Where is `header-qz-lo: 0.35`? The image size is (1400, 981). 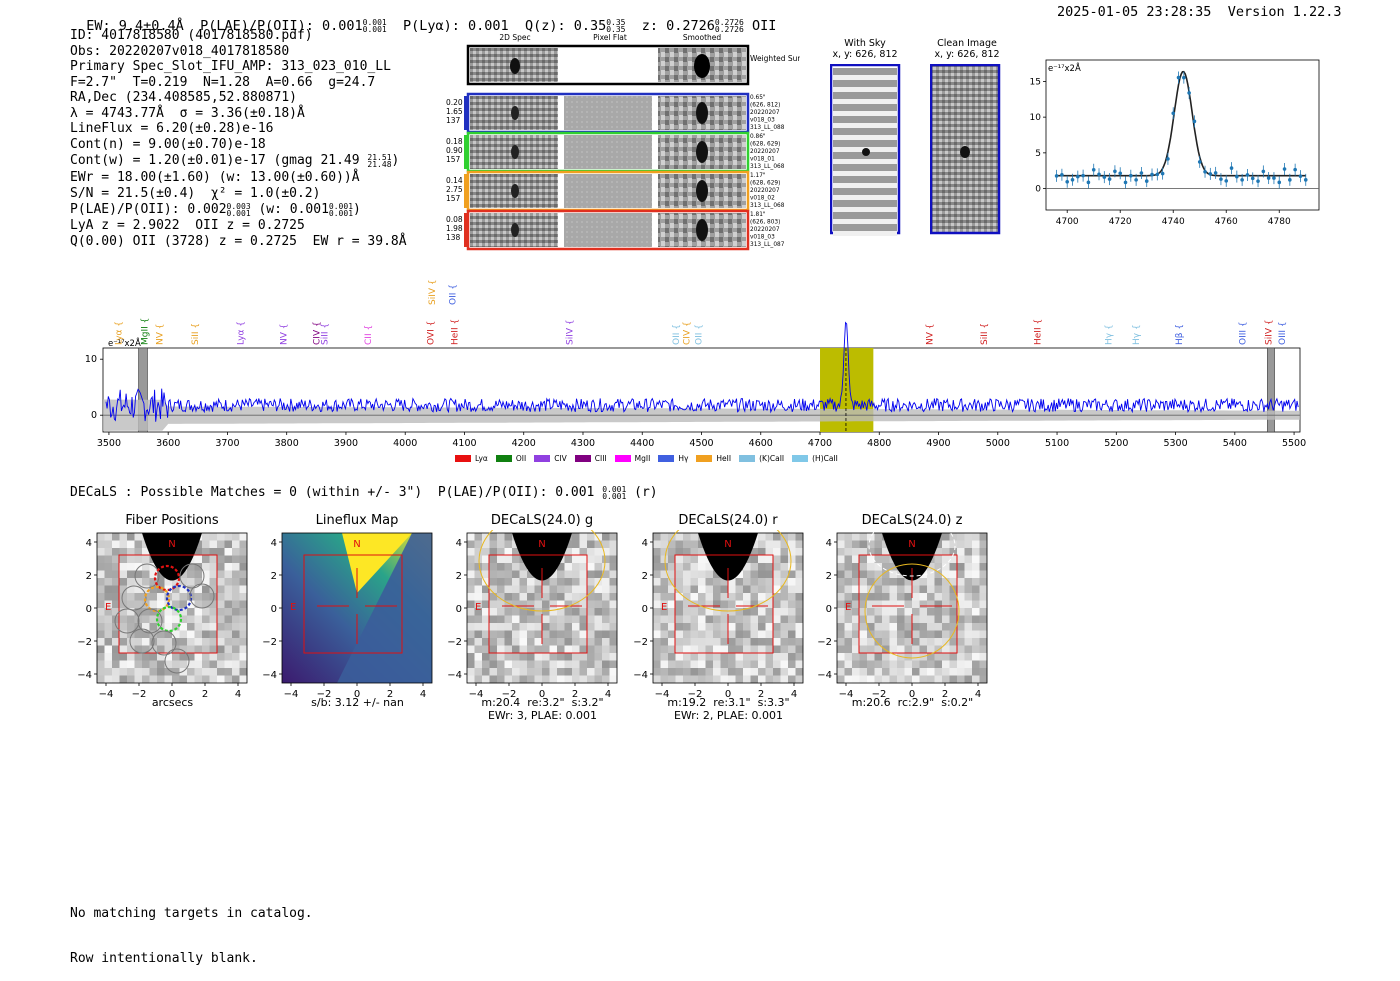 header-qz-lo: 0.35 is located at coordinates (616, 29).